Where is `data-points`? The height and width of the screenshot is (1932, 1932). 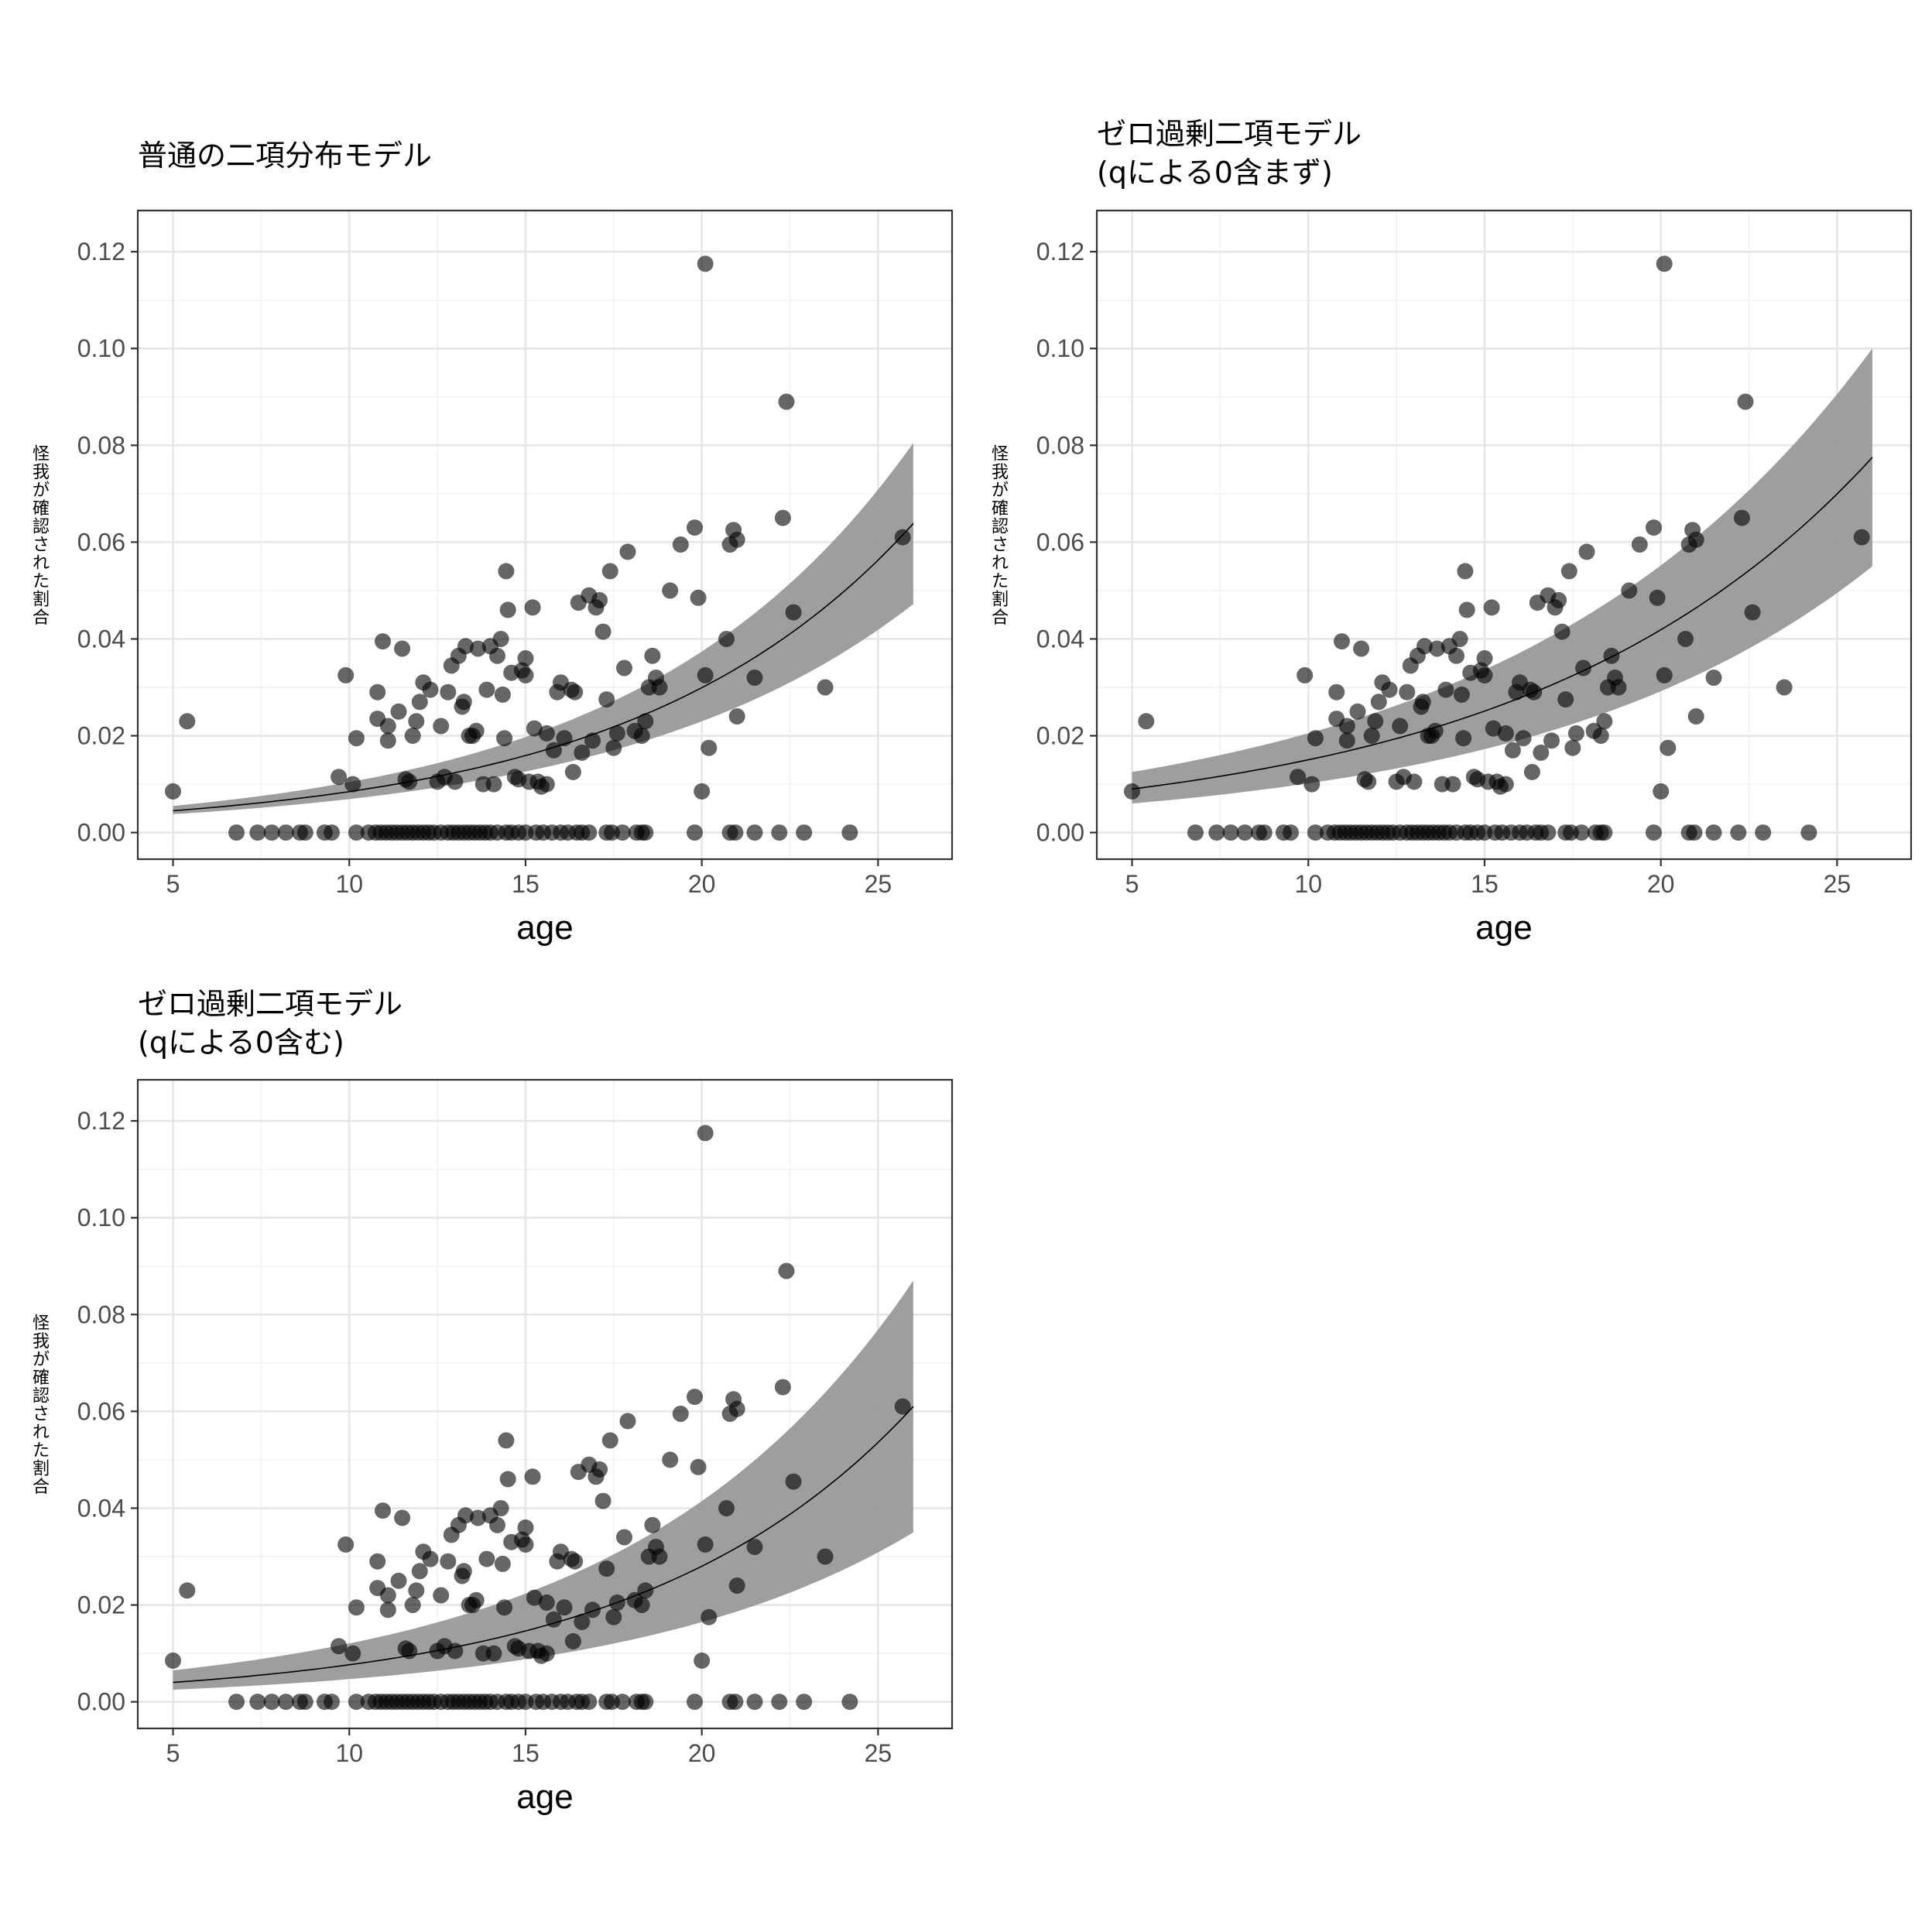 data-points is located at coordinates (538, 1418).